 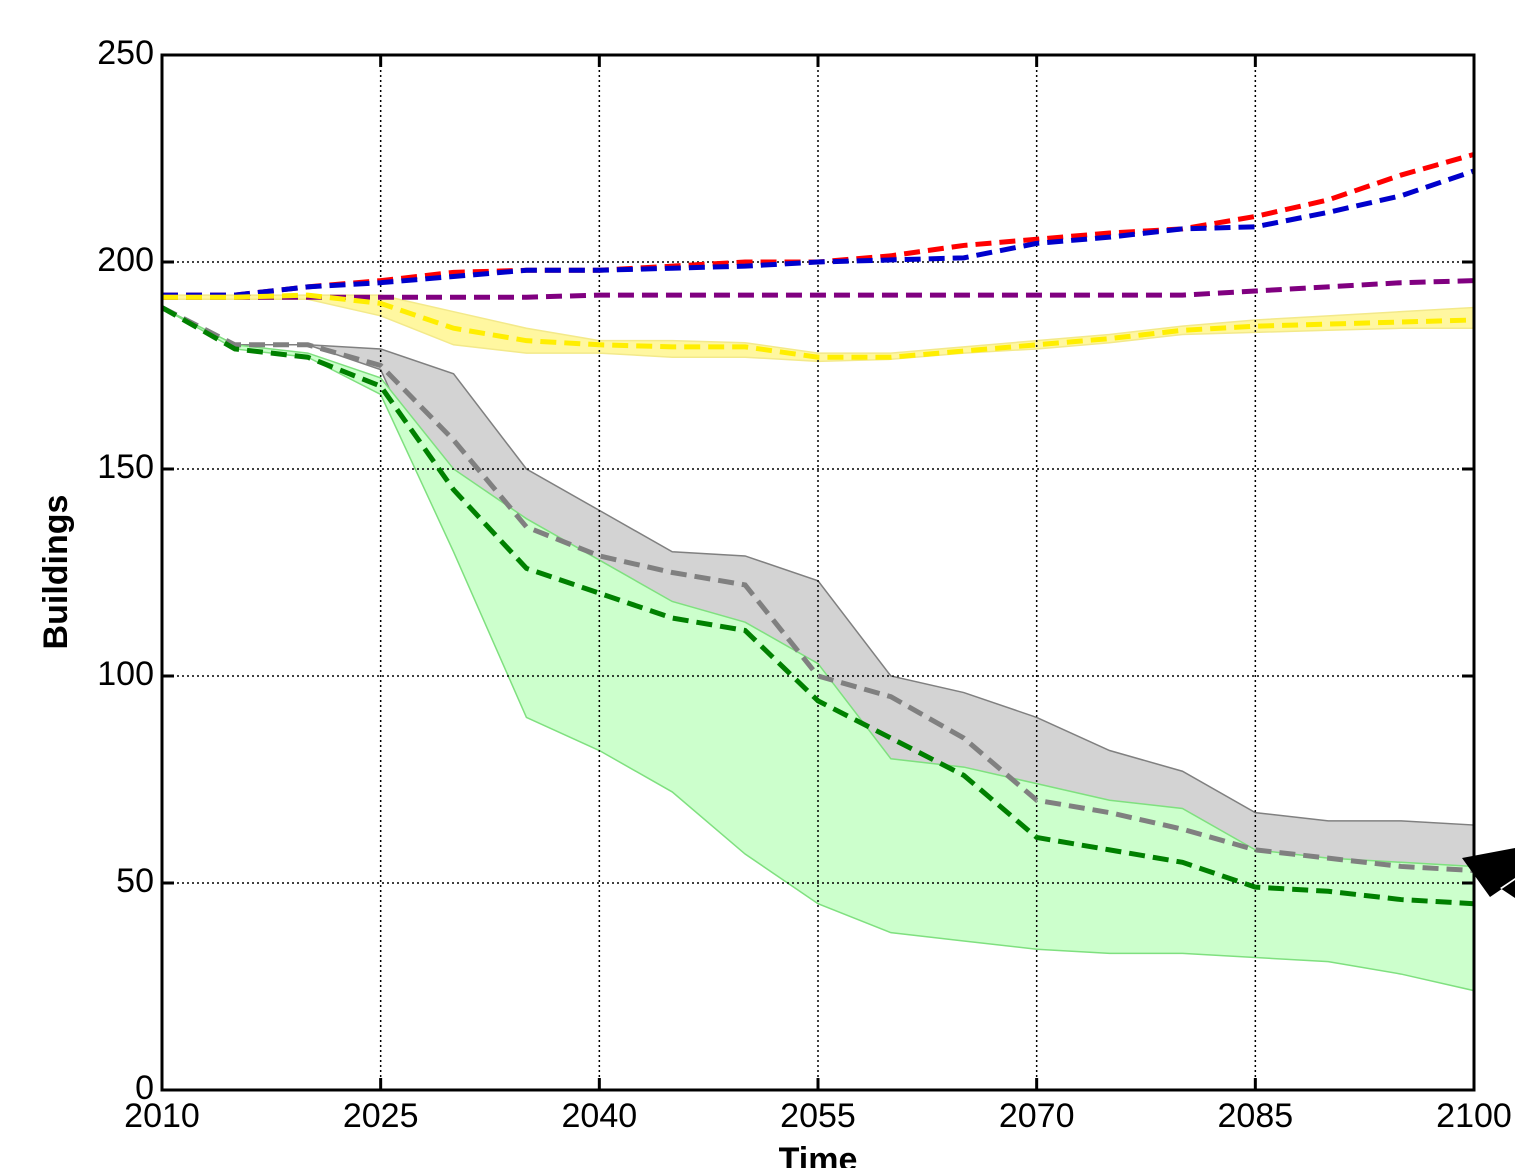 I want to click on y-tick-label: 100, so click(x=125, y=674).